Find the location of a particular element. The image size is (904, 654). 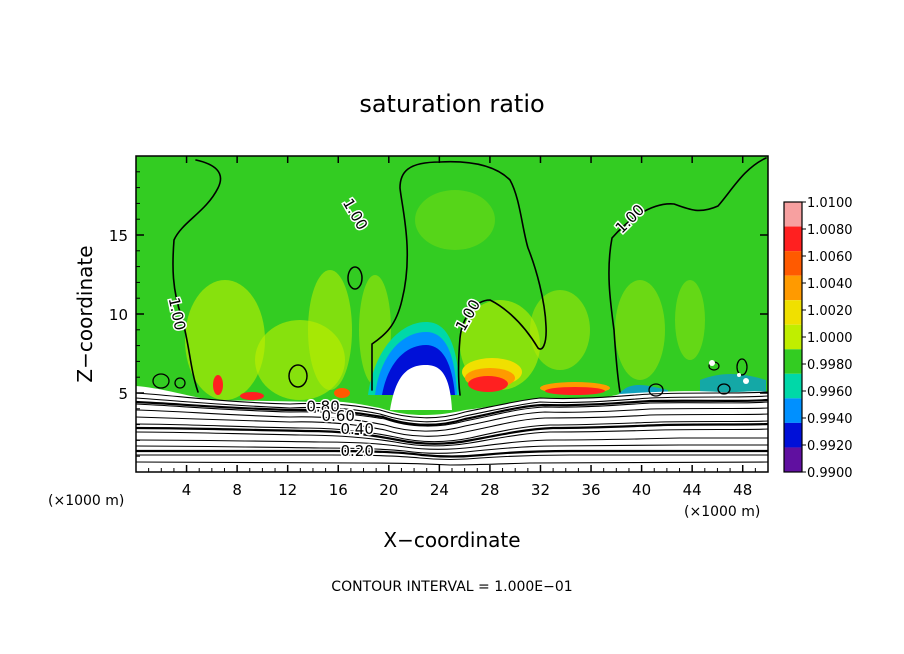

contour-label: 0.40 is located at coordinates (356, 429).